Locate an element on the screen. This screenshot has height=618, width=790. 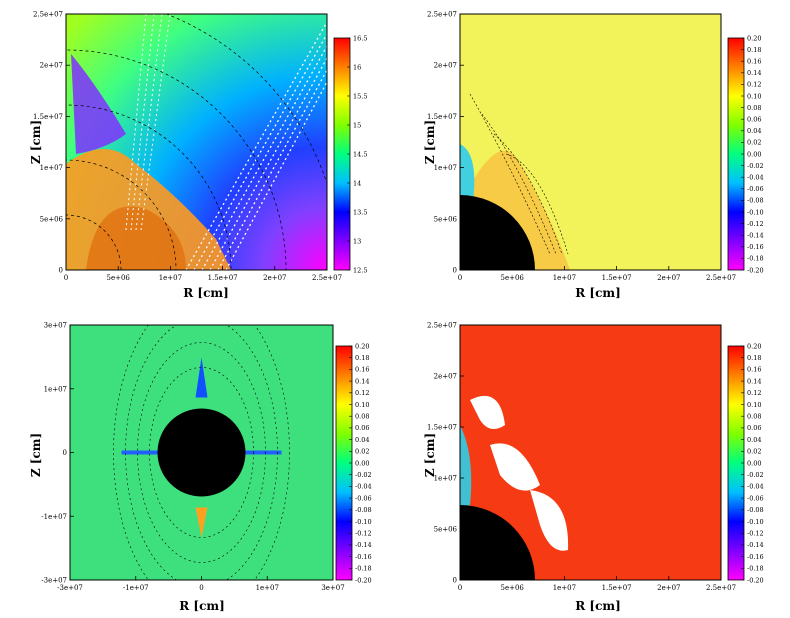
colorbar-tick-label: 0.14 is located at coordinates (754, 381).